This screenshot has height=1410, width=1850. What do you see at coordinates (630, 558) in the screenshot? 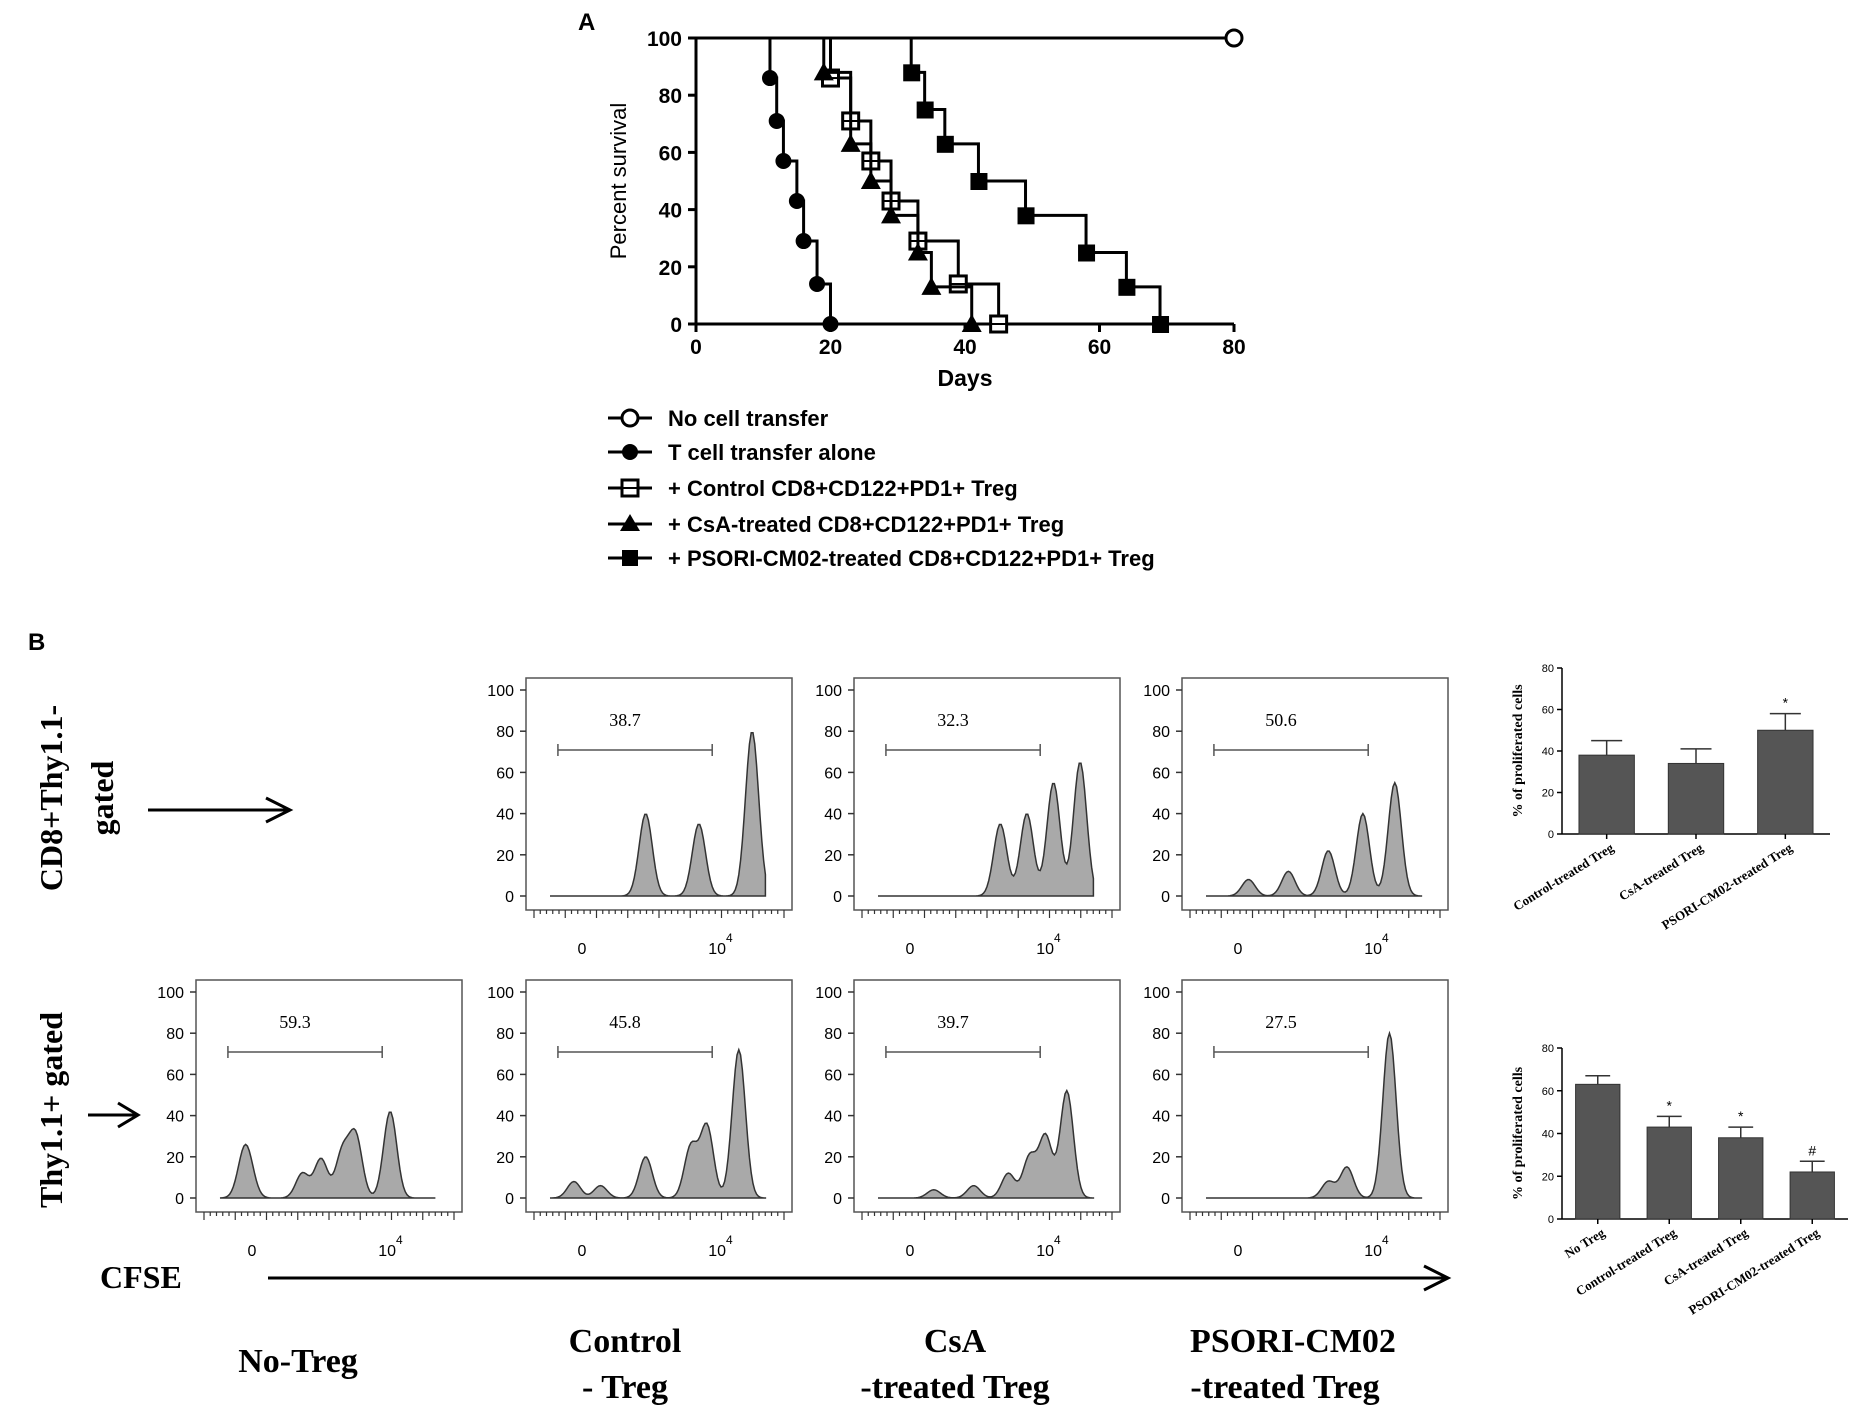
I see `filled-square-icon` at bounding box center [630, 558].